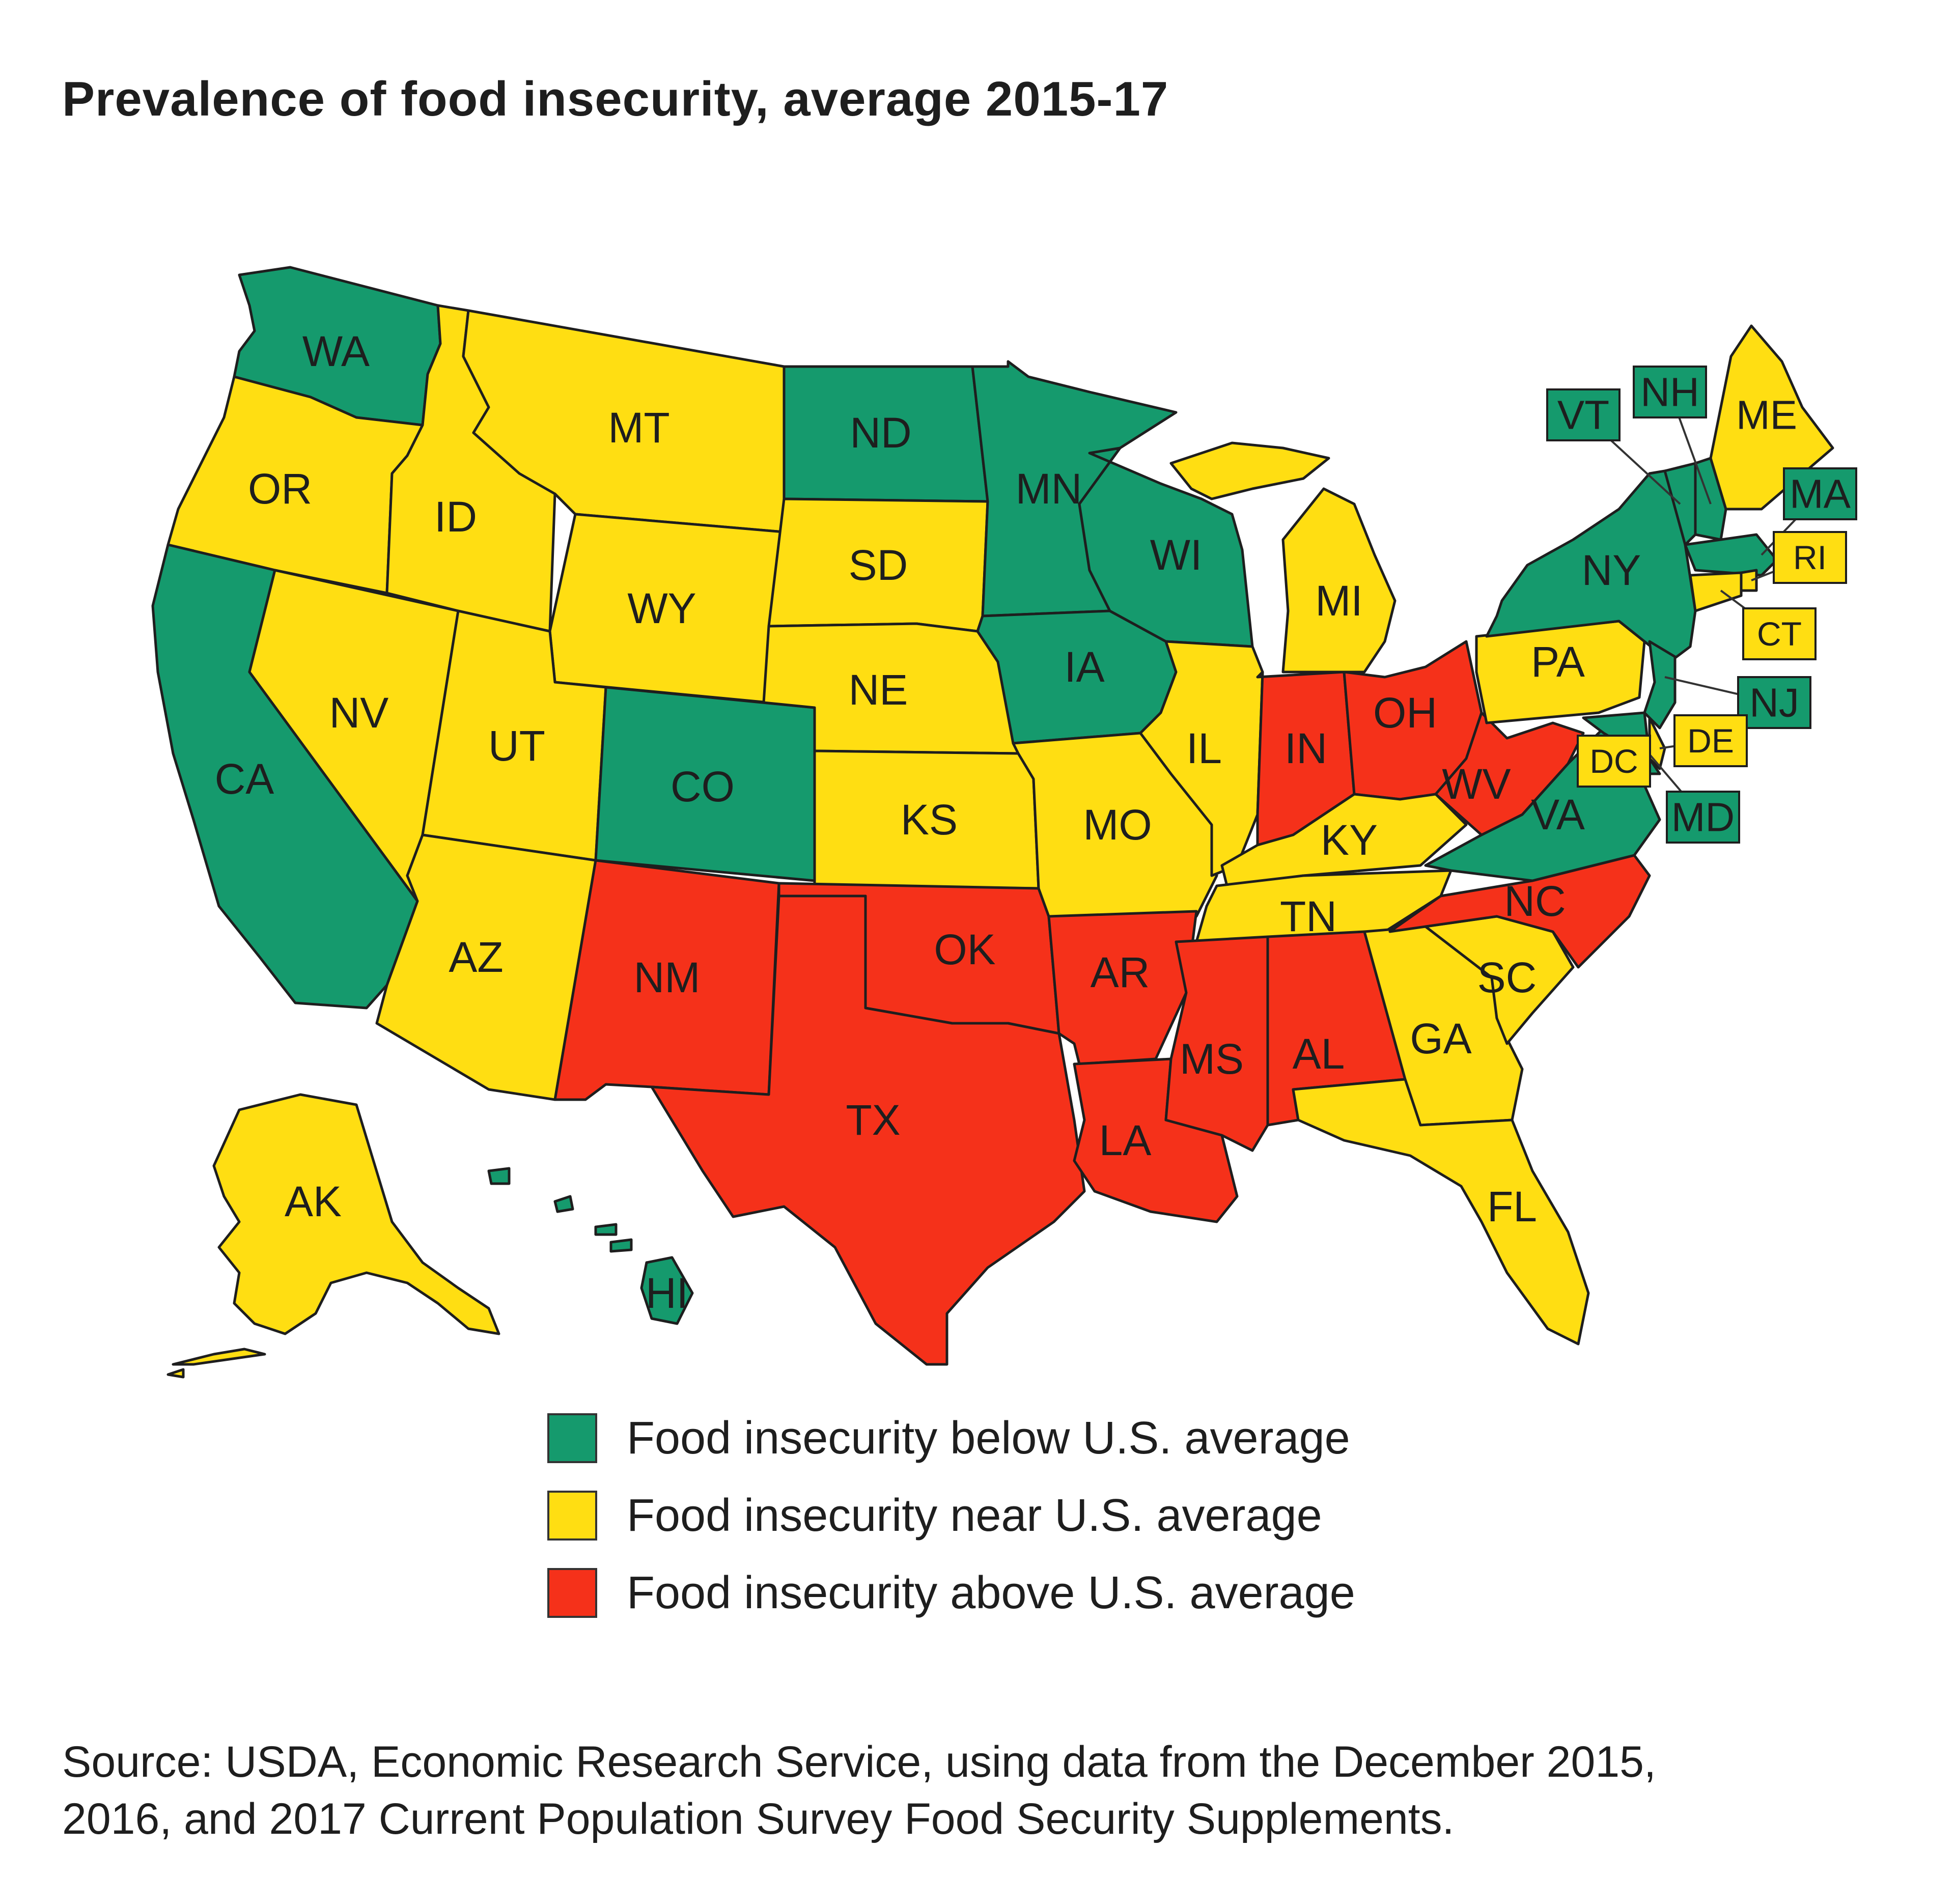 The width and height of the screenshot is (1955, 1904). I want to click on state-label-ca: CA, so click(245, 779).